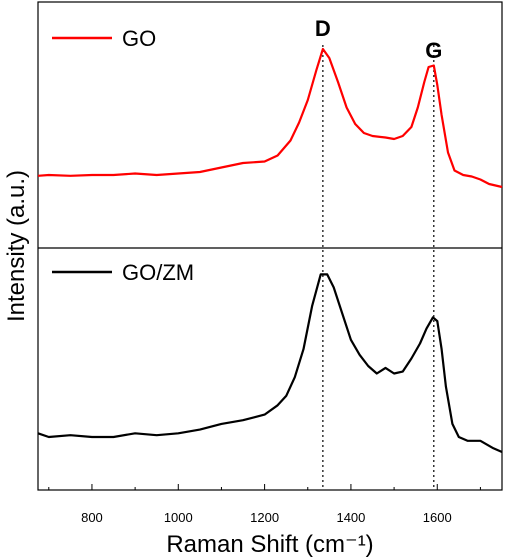 The height and width of the screenshot is (559, 505). Describe the element at coordinates (264, 517) in the screenshot. I see `x-tick-label: 1200` at that location.